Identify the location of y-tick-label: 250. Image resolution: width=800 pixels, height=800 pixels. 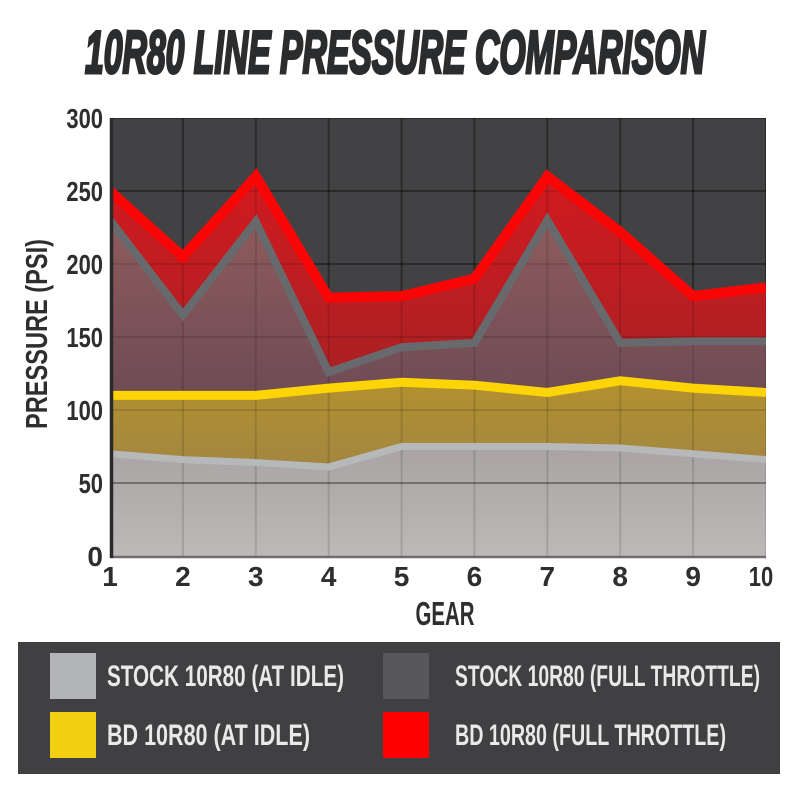
(84, 191).